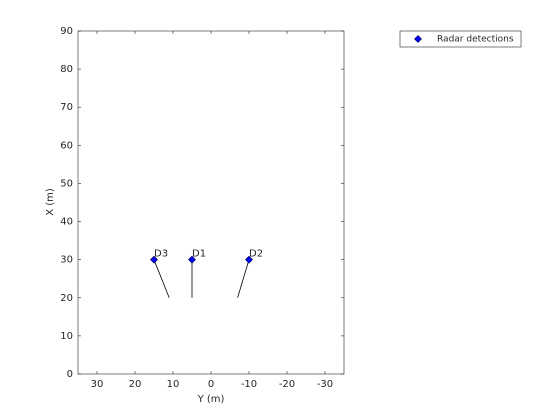 The width and height of the screenshot is (560, 420). What do you see at coordinates (211, 384) in the screenshot?
I see `x-tick-label: 0` at bounding box center [211, 384].